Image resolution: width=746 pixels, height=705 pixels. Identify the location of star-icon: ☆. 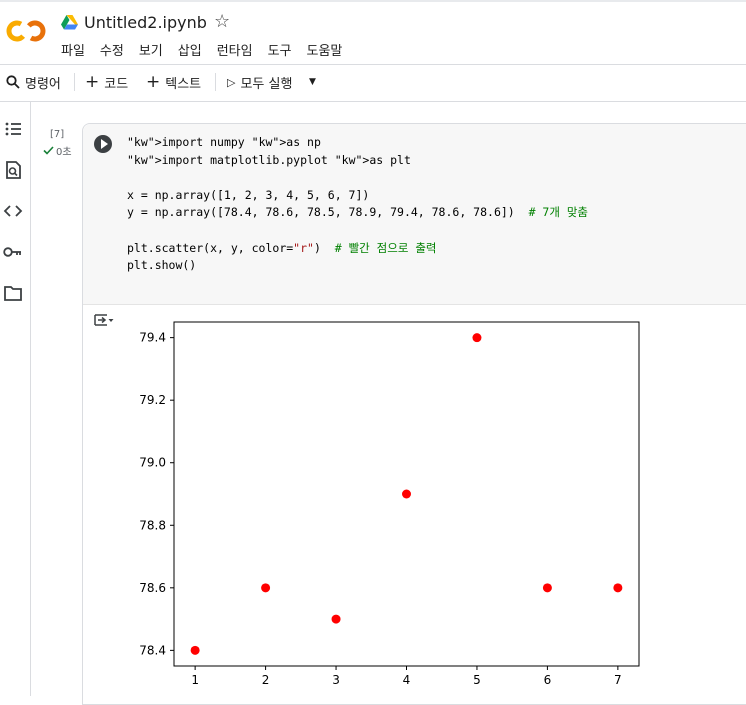
(222, 21).